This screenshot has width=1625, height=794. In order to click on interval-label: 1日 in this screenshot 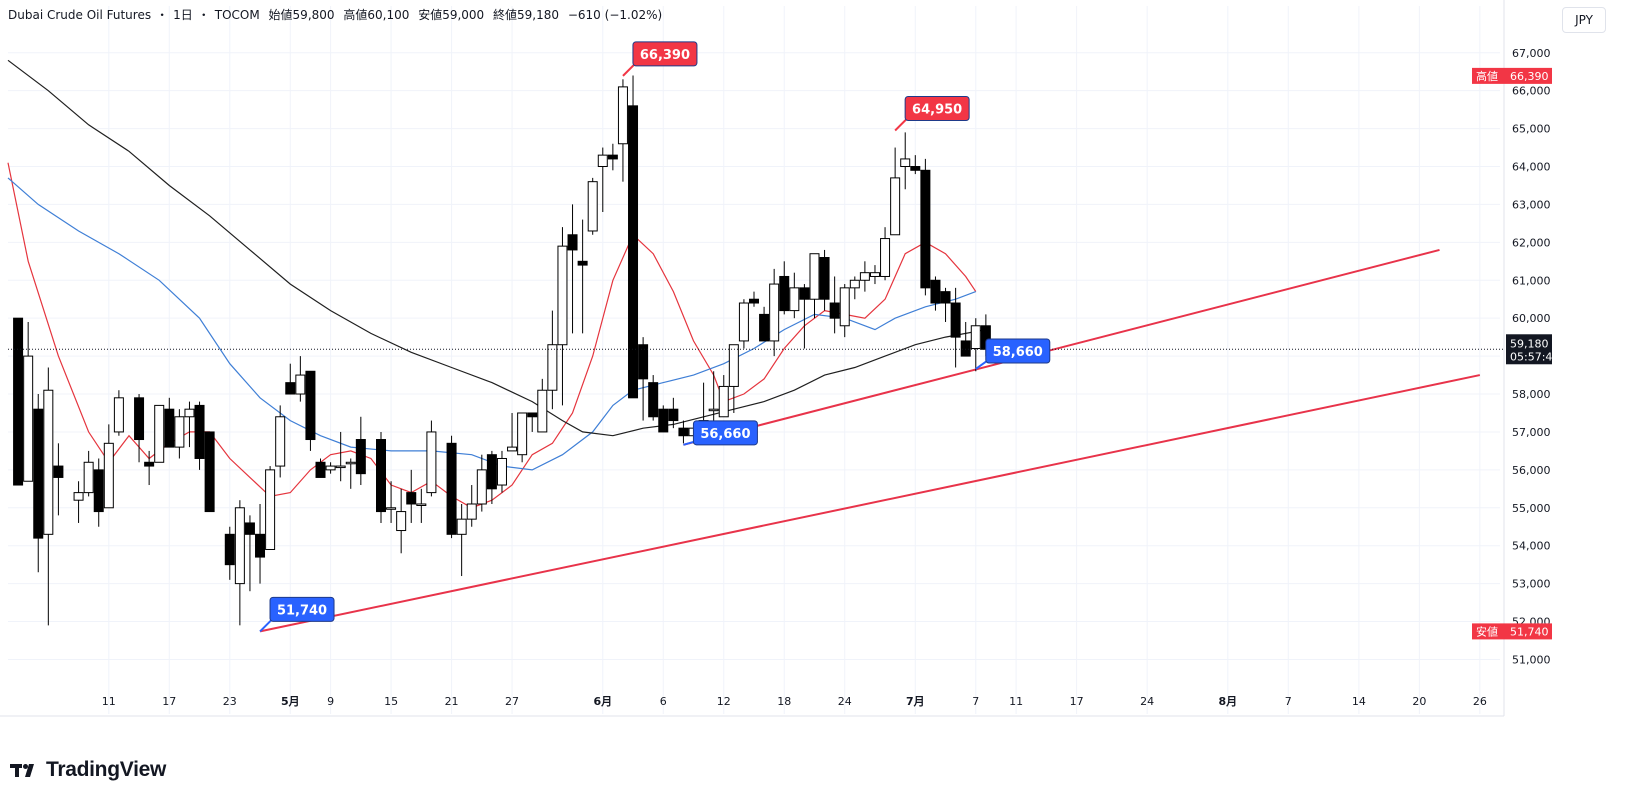, I will do `click(183, 15)`.